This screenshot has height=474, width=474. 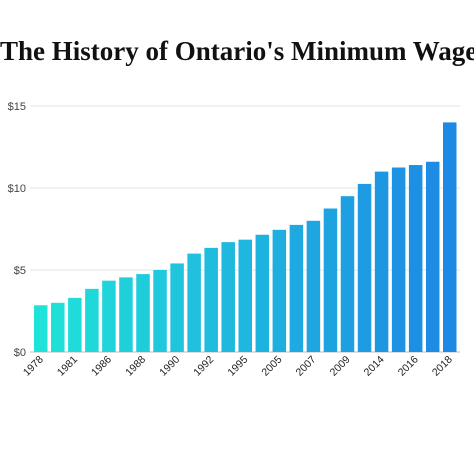 I want to click on bar-2015, so click(x=398, y=259).